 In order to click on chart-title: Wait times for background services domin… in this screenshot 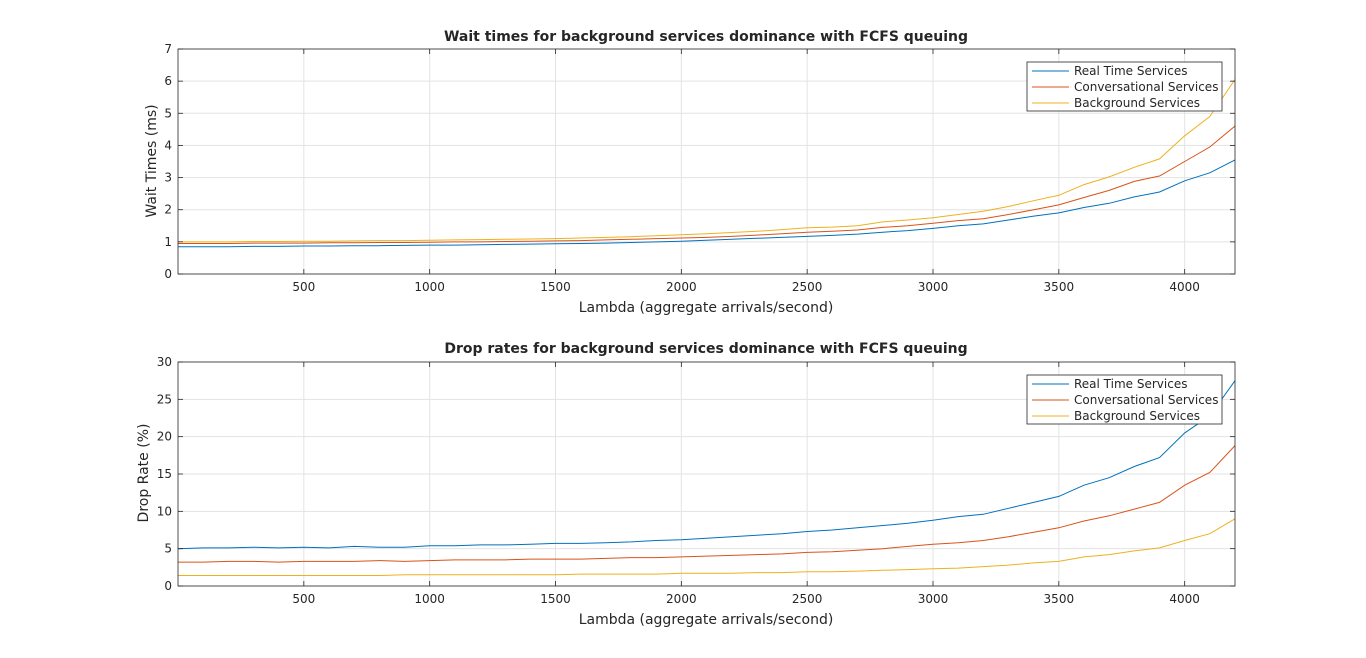, I will do `click(706, 37)`.